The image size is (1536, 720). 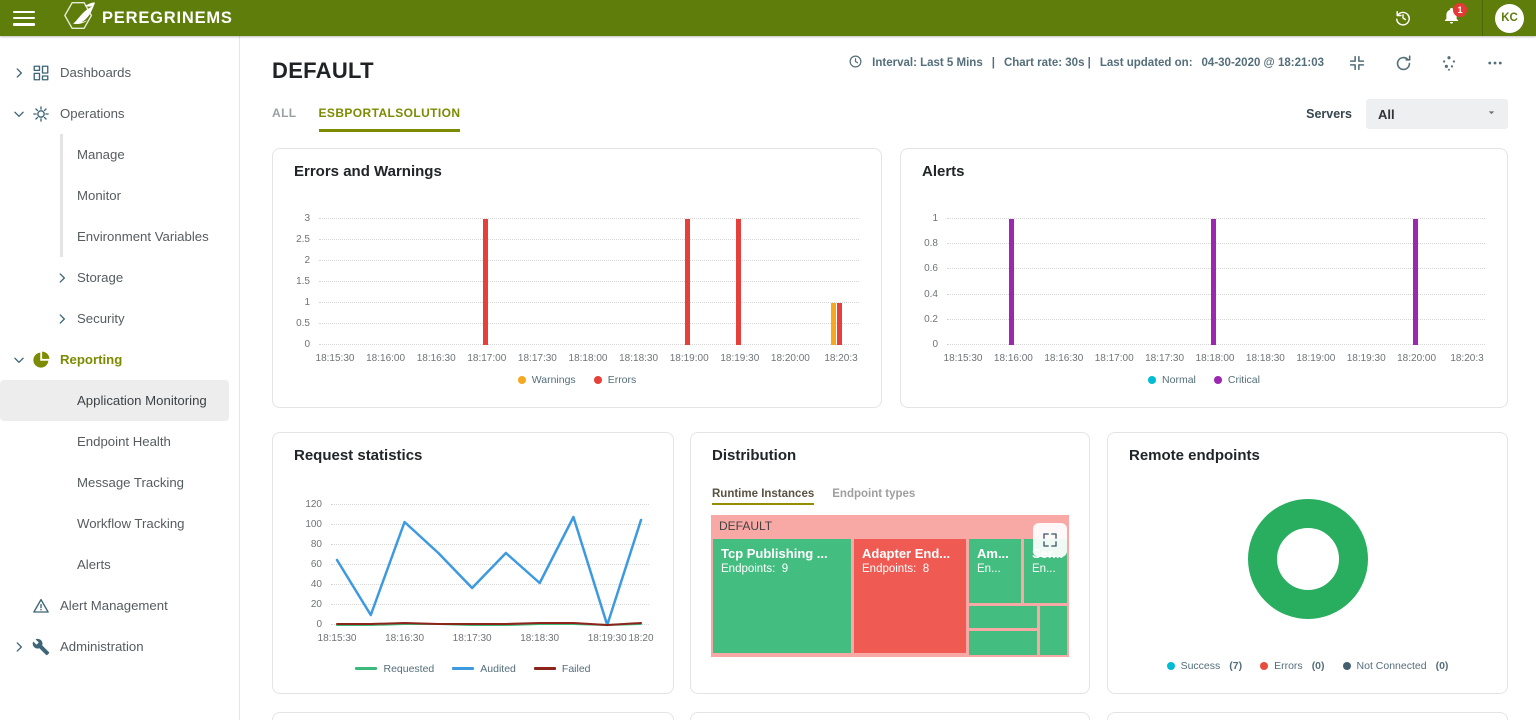 What do you see at coordinates (303, 281) in the screenshot?
I see `y-tick-label: 1.5` at bounding box center [303, 281].